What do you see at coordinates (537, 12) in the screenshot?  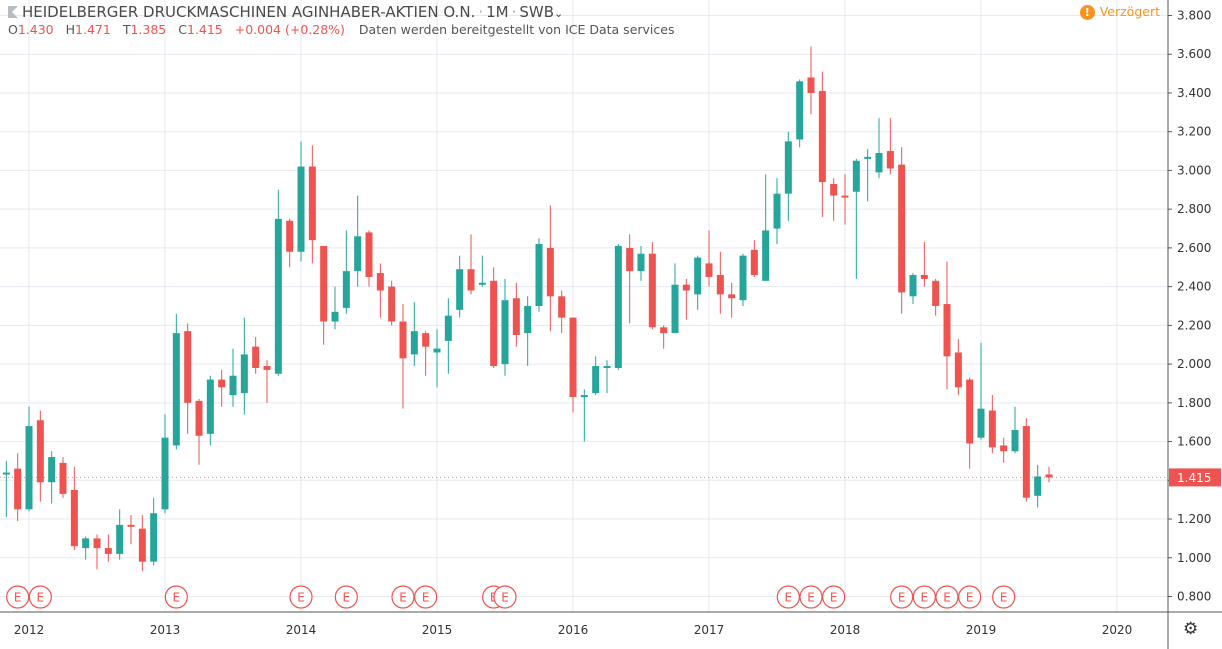 I see `exchange-label: SWB` at bounding box center [537, 12].